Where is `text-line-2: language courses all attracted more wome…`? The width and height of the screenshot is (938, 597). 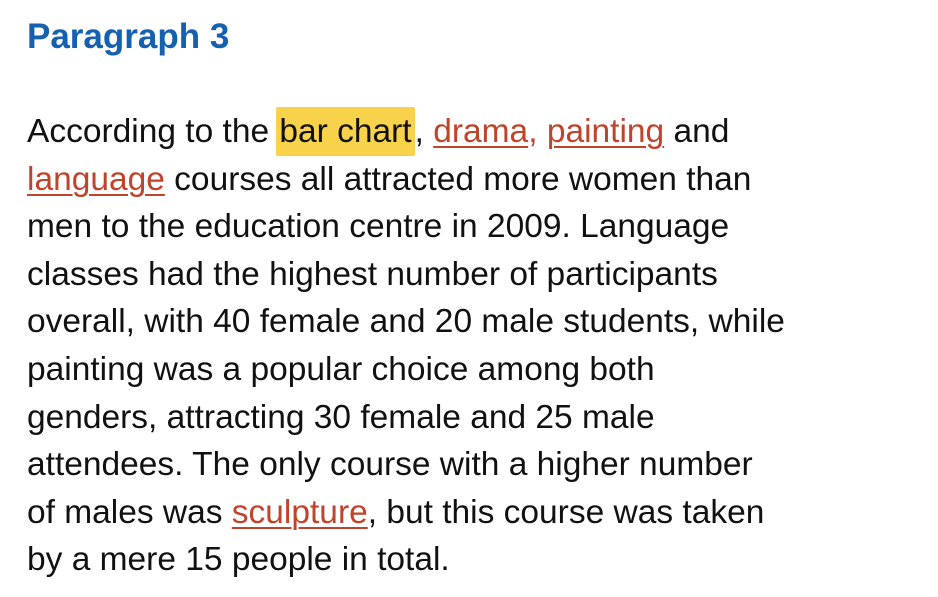 text-line-2: language courses all attracted more wome… is located at coordinates (479, 180).